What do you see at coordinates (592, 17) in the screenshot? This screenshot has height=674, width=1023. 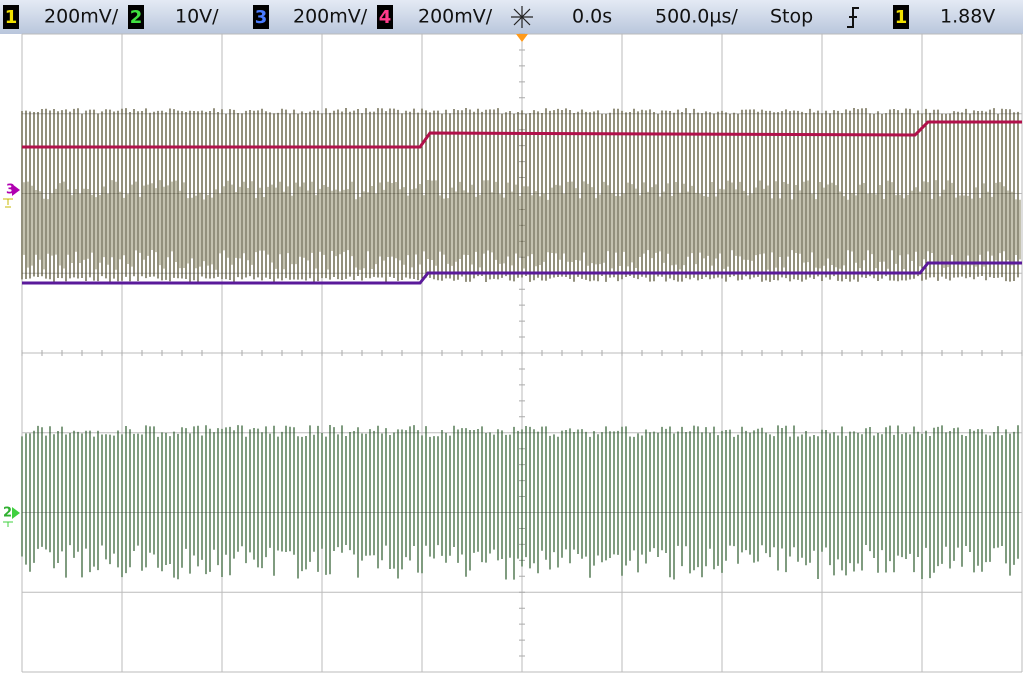 I see `time-offset: 0.0s` at bounding box center [592, 17].